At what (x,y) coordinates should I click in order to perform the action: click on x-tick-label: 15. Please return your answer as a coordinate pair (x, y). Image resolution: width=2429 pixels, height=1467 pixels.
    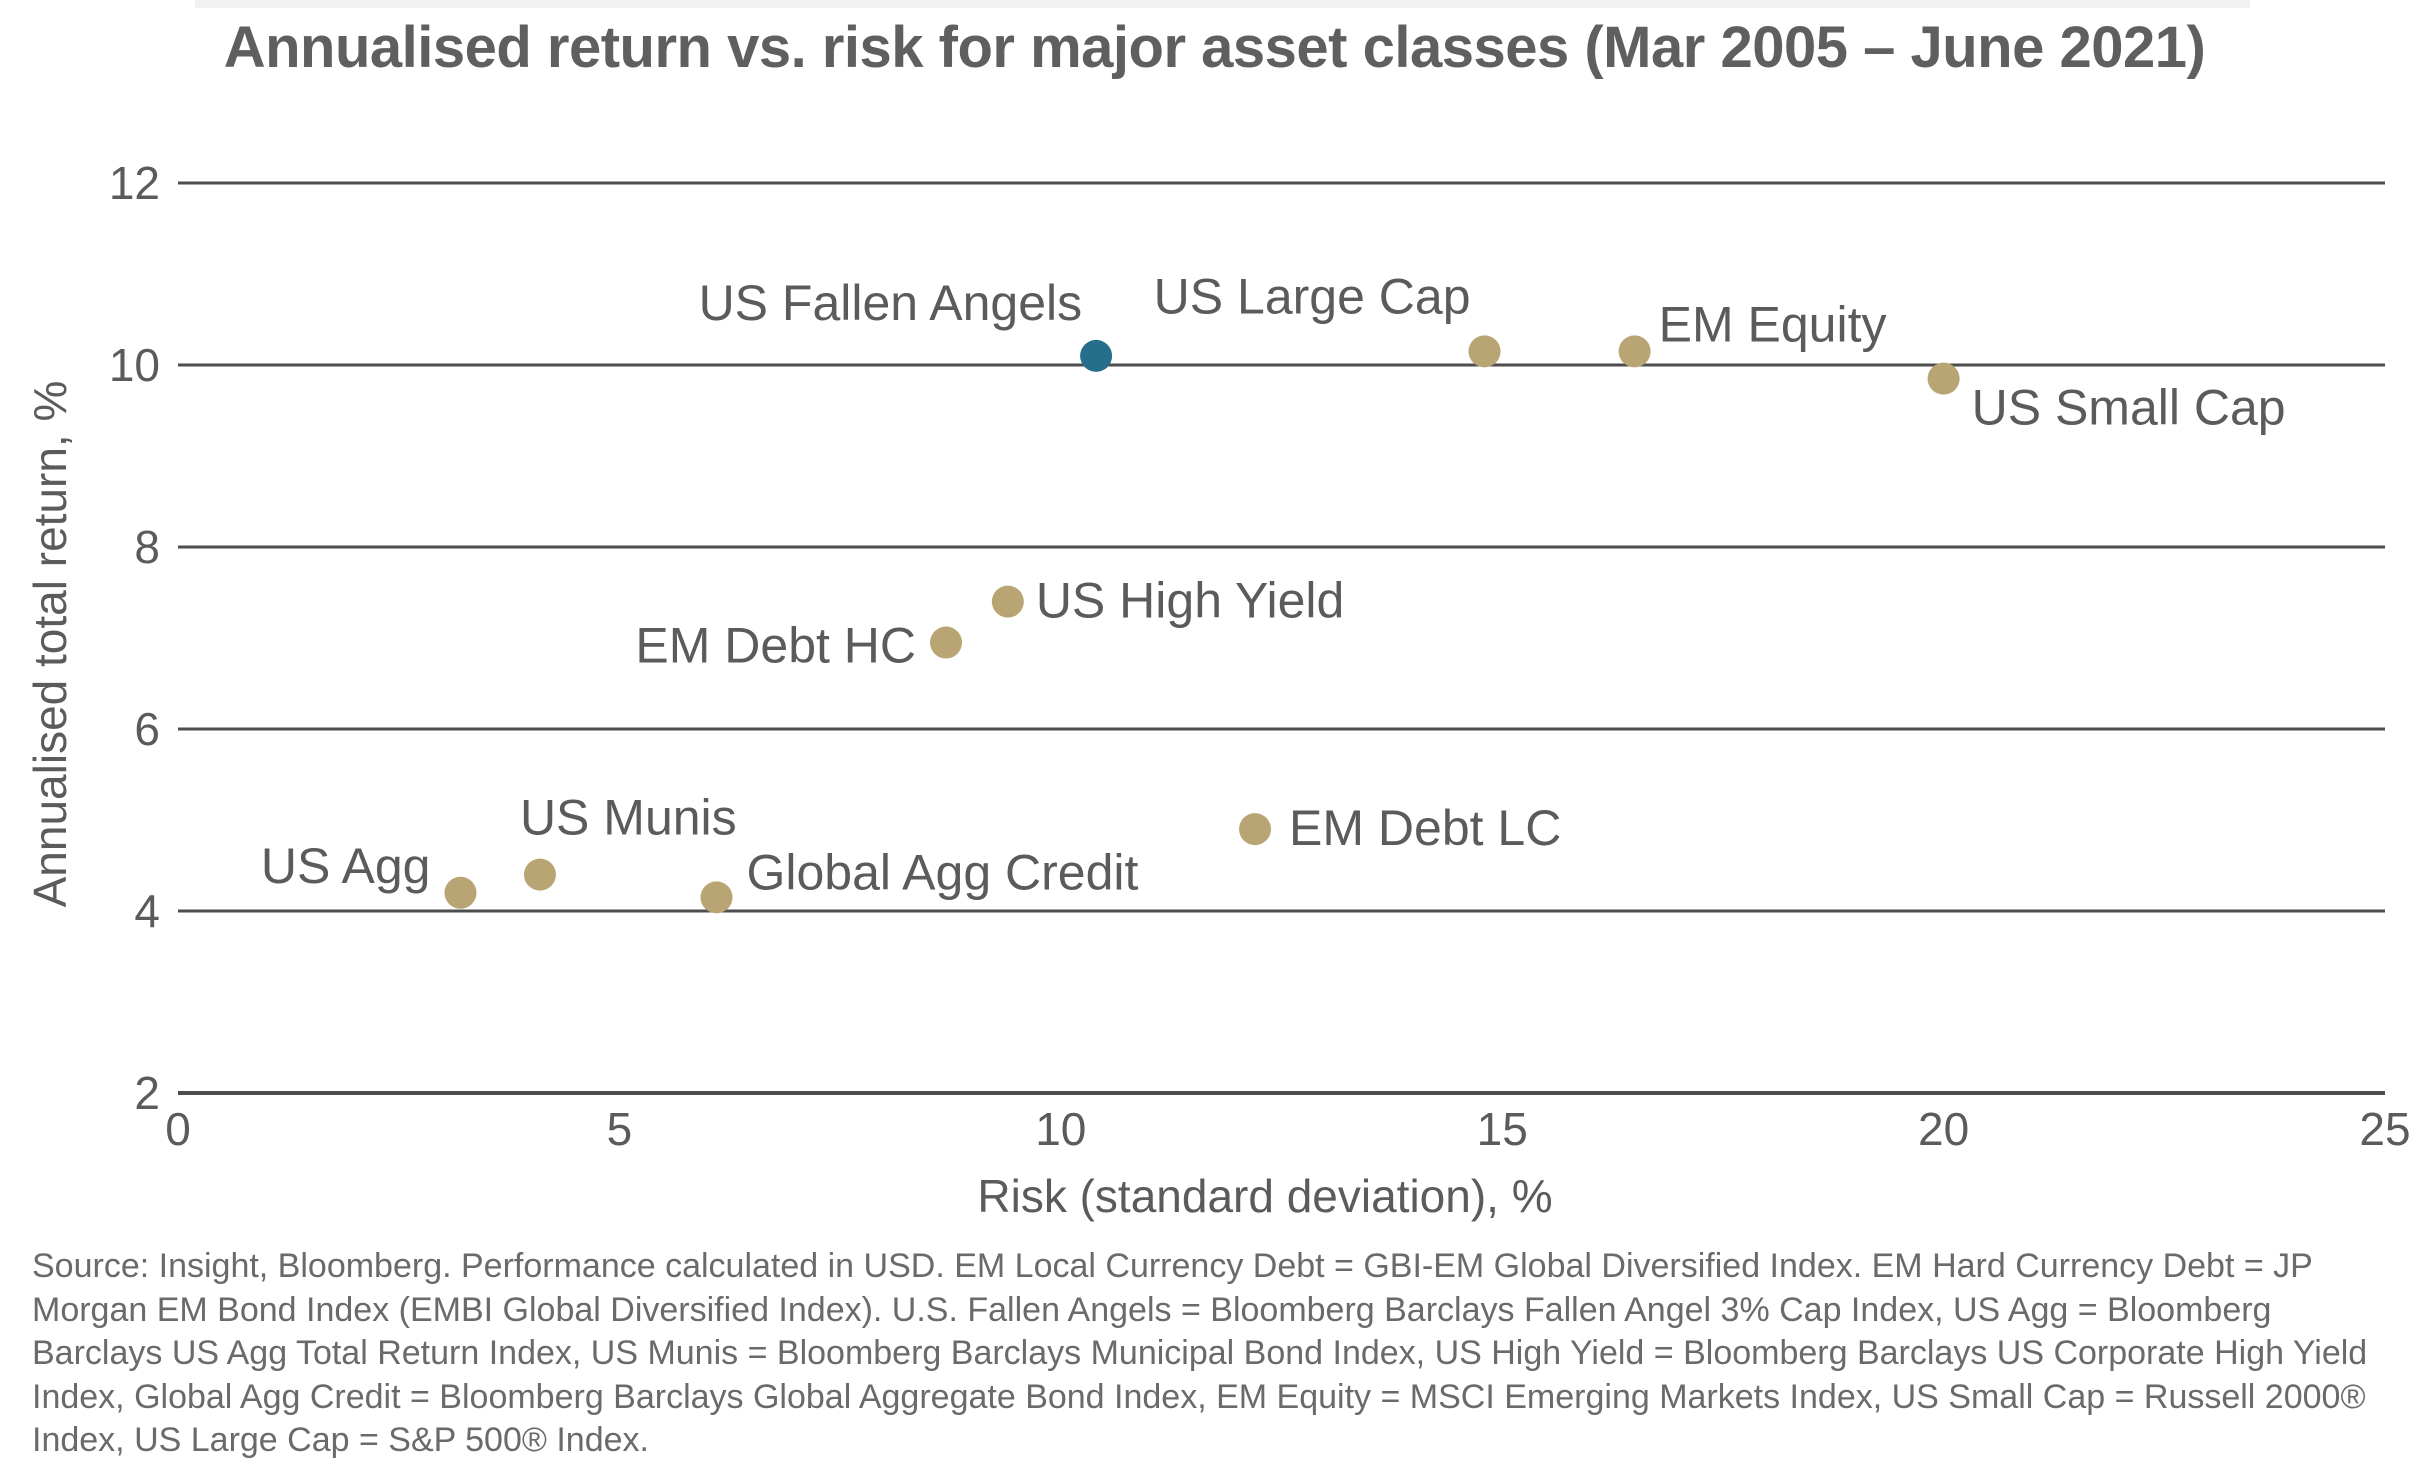
    Looking at the image, I should click on (1502, 1129).